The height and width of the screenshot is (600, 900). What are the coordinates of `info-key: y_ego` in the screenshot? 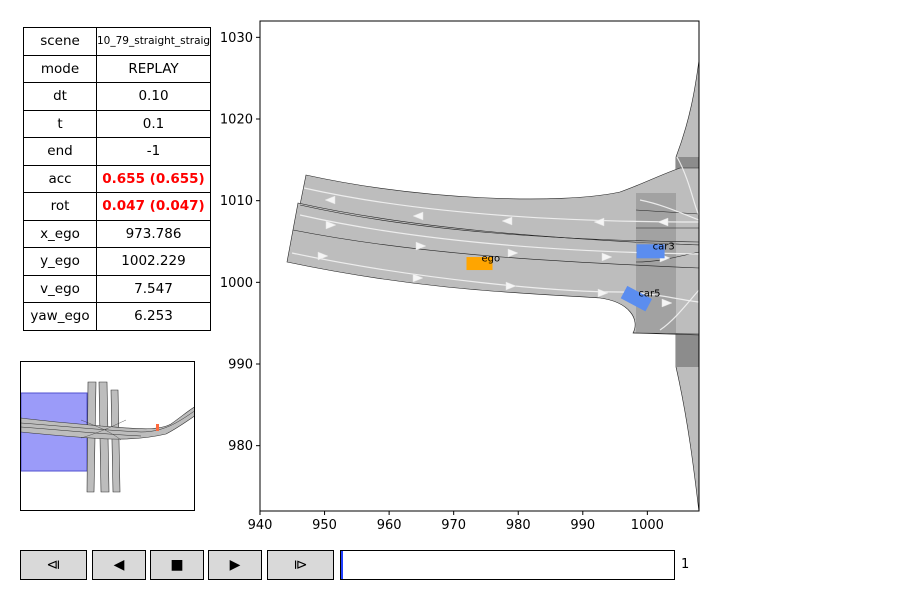 It's located at (60, 261).